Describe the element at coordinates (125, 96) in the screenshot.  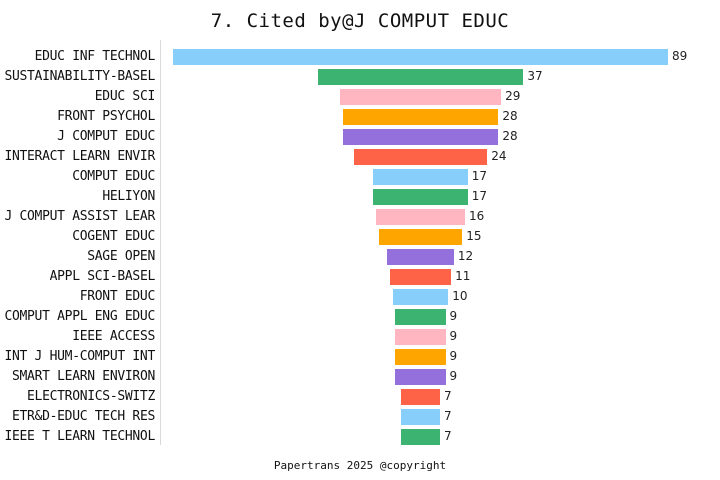
I see `category-label: EDUC SCI` at that location.